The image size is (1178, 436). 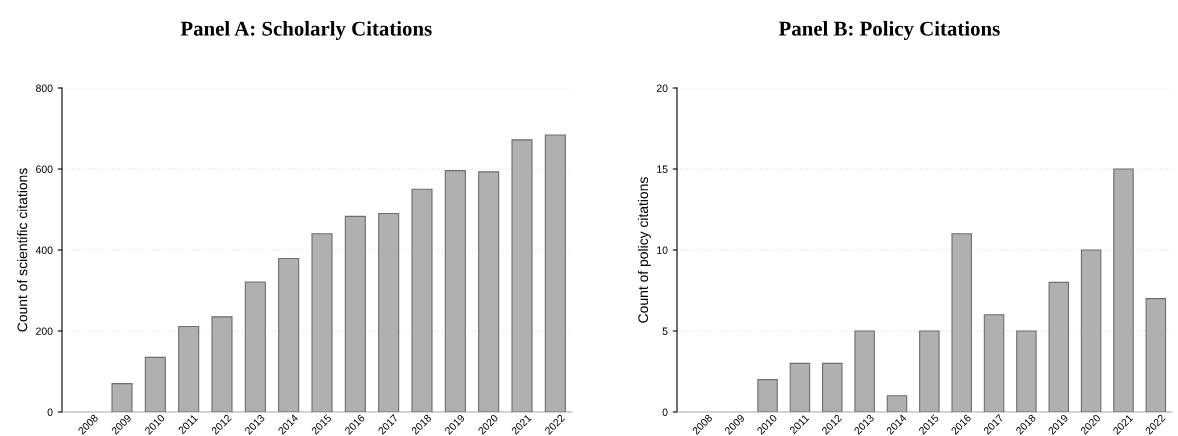 I want to click on y-tick-label: 800, so click(x=44, y=88).